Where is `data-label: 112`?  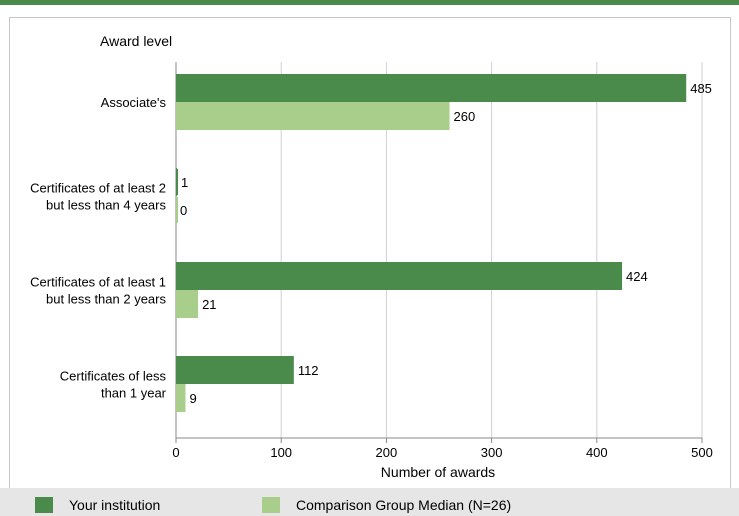
data-label: 112 is located at coordinates (308, 370).